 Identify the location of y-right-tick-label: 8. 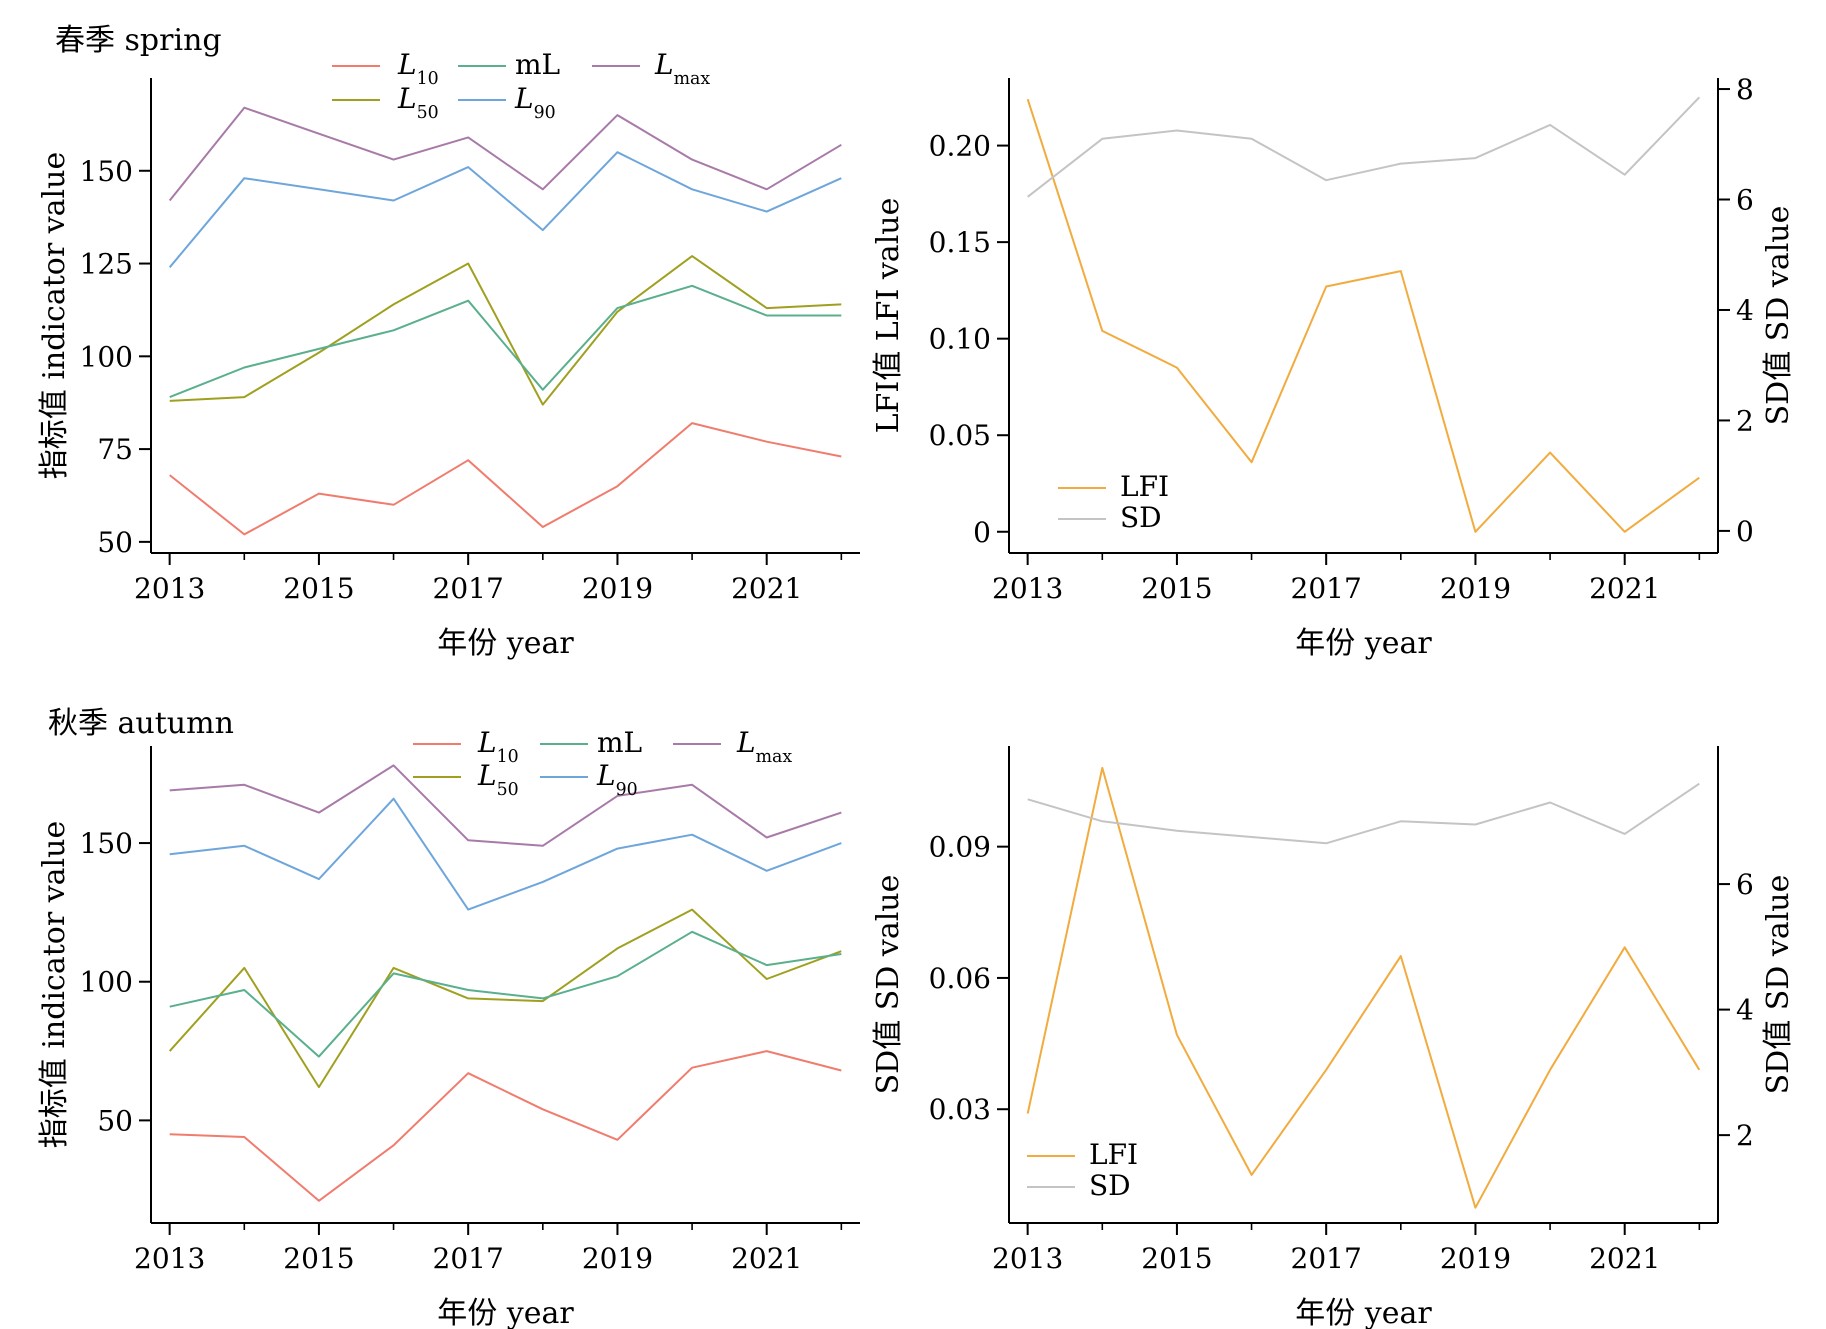
(1745, 89).